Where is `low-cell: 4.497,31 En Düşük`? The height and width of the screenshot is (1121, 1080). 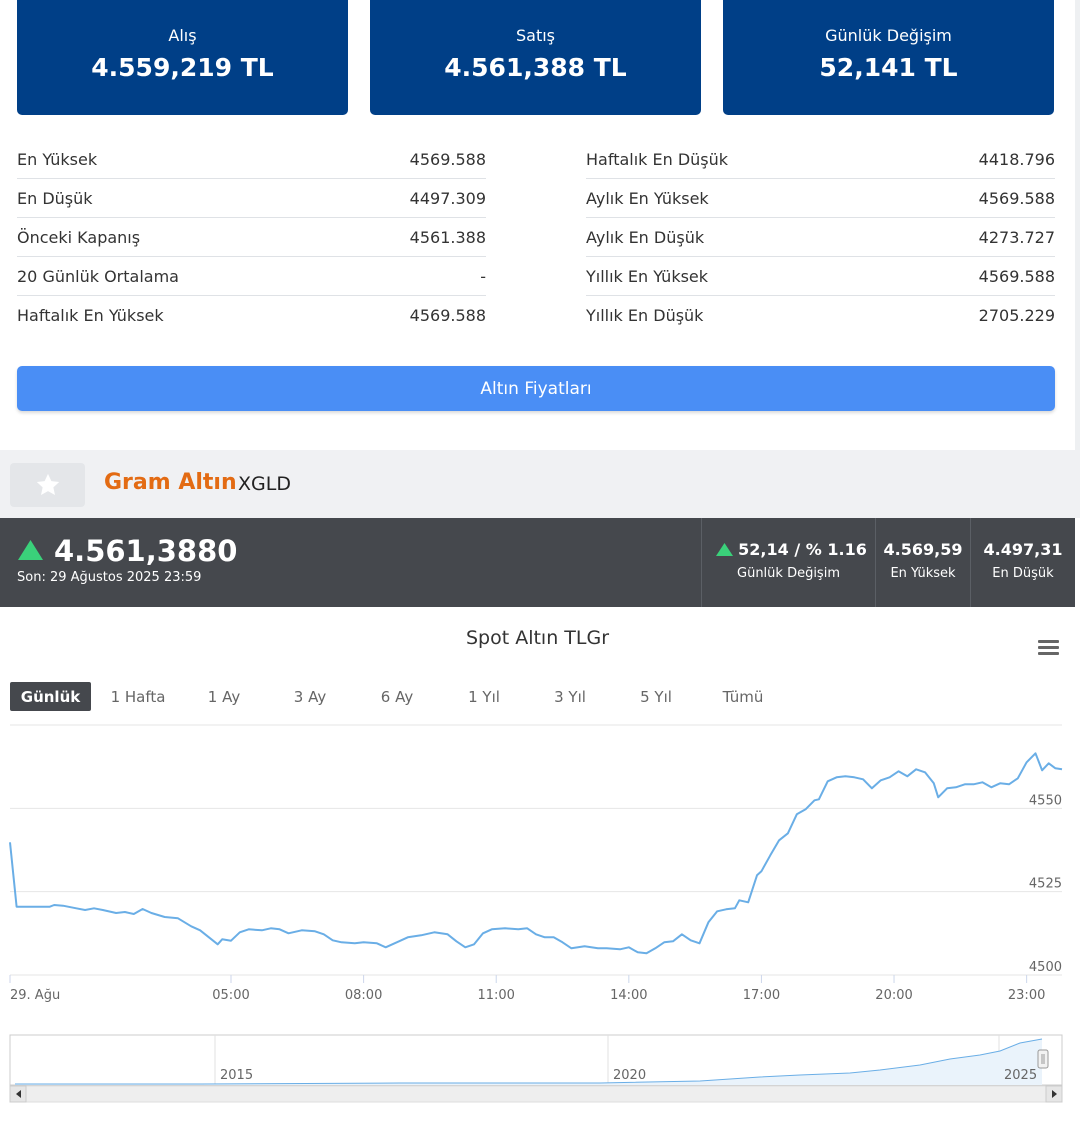 low-cell: 4.497,31 En Düşük is located at coordinates (1022, 562).